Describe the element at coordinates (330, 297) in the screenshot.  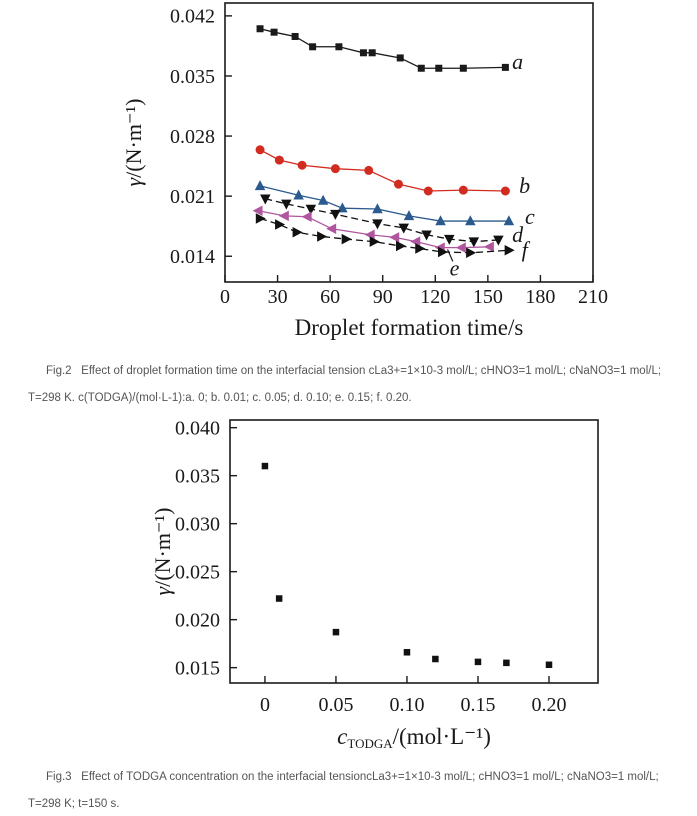
I see `x-tick-label: 60` at that location.